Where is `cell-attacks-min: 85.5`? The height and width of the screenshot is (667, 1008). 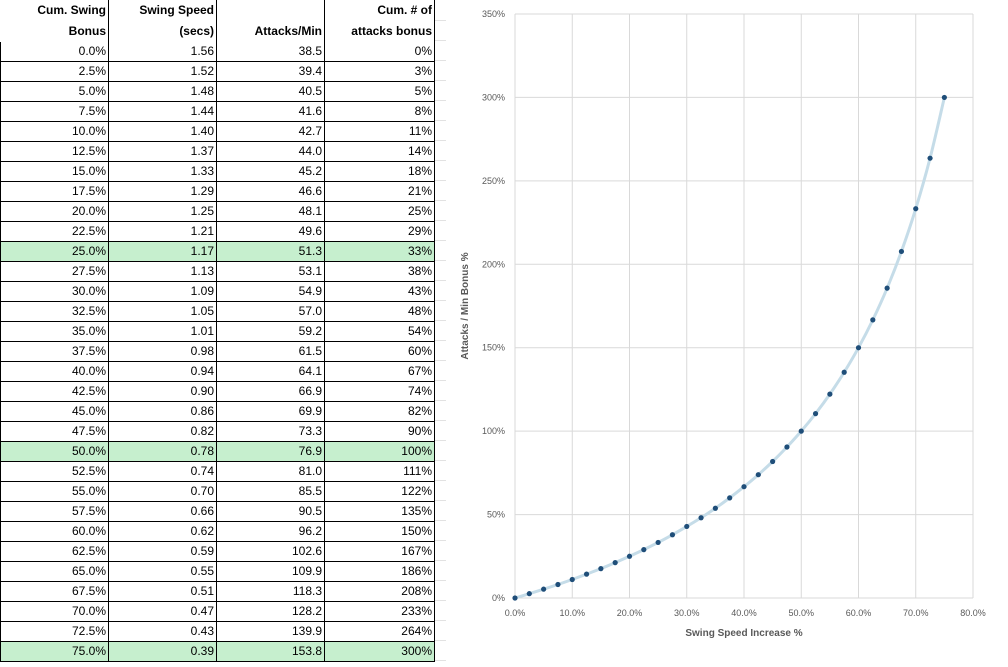
cell-attacks-min: 85.5 is located at coordinates (270, 491).